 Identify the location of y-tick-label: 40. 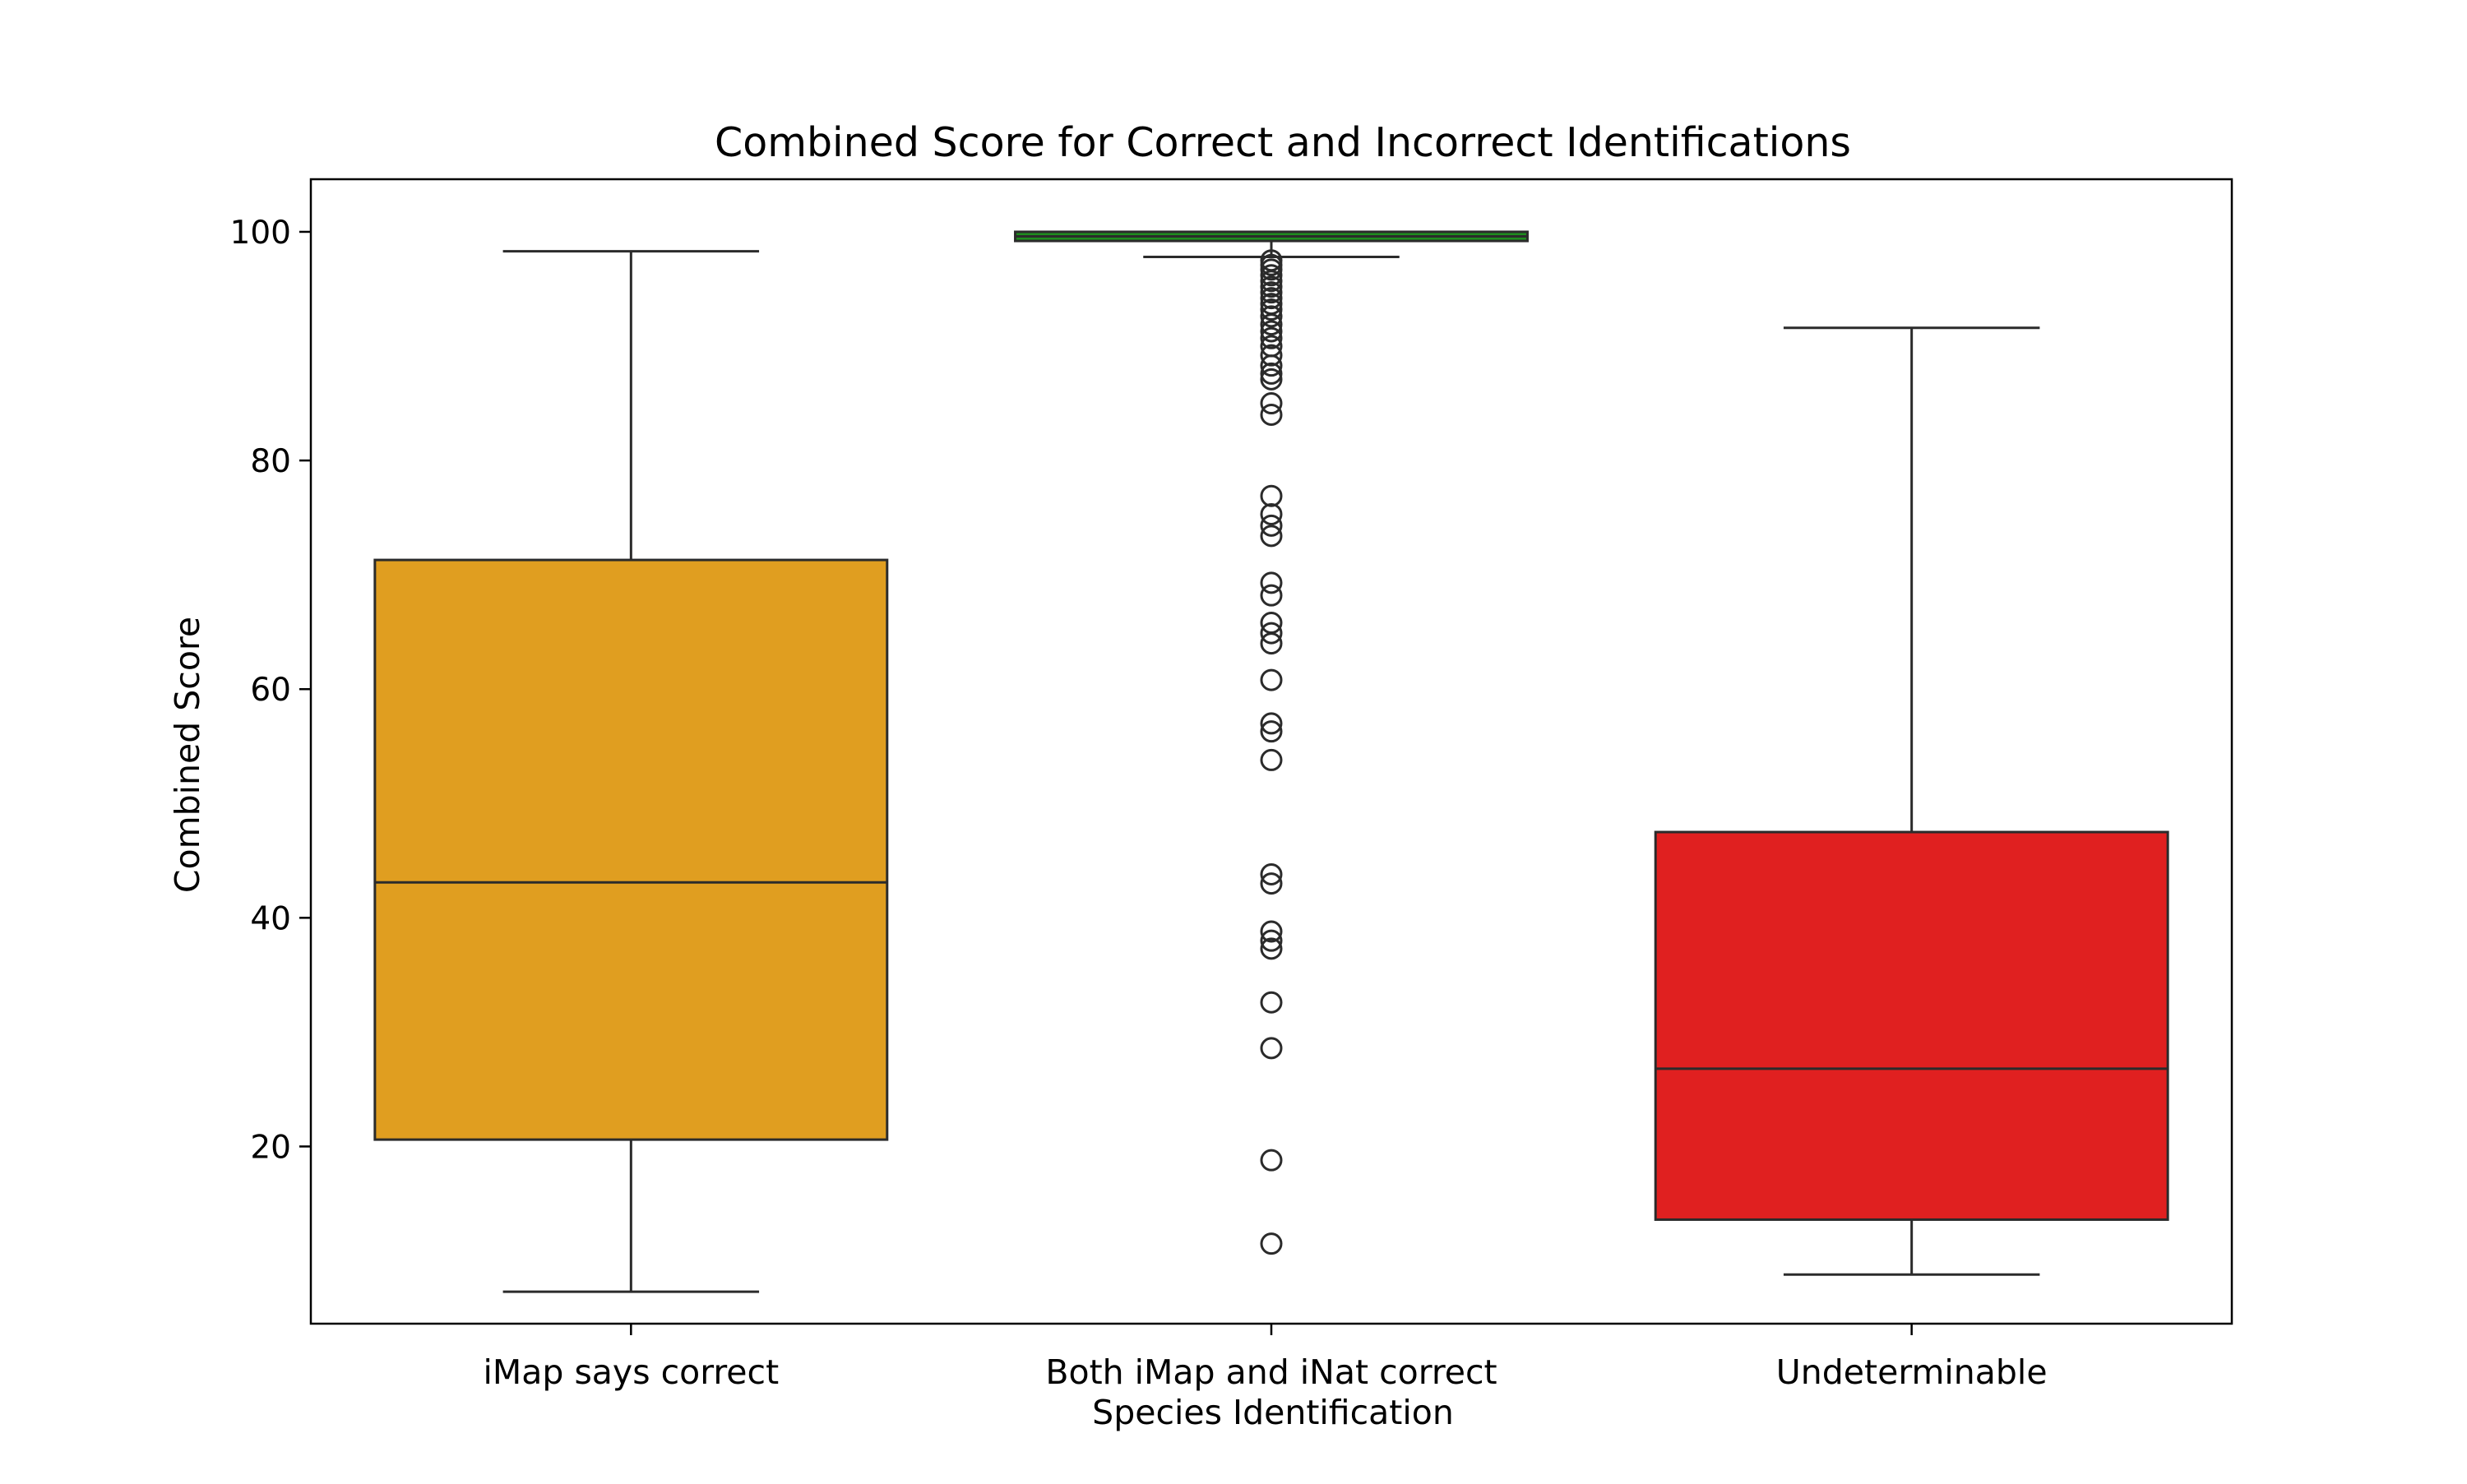
(270, 919).